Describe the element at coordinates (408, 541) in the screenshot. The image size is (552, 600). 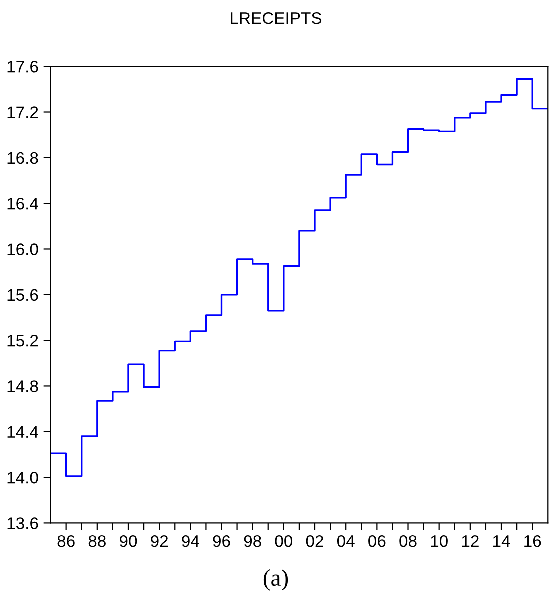
I see `x-tick-label: 08` at that location.